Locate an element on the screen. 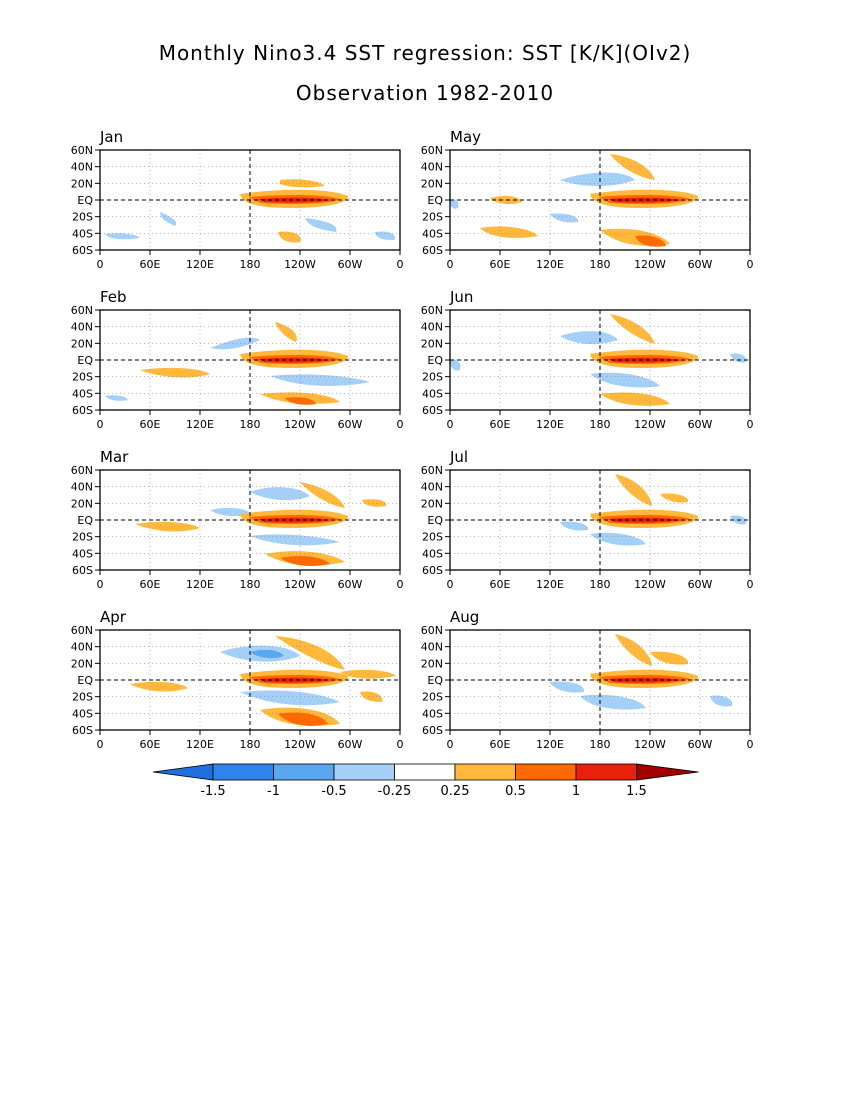  coastline is located at coordinates (600, 830).